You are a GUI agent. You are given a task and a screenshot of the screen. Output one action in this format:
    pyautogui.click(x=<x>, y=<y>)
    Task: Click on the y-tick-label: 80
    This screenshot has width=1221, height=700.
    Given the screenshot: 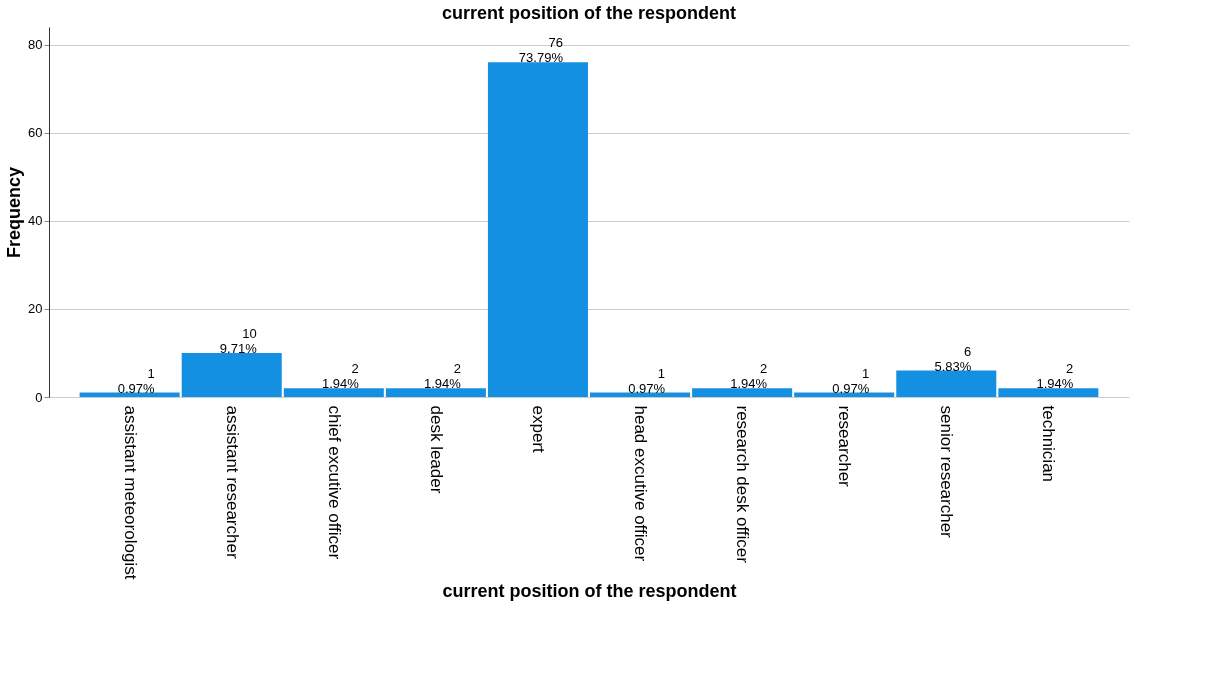 What is the action you would take?
    pyautogui.click(x=35, y=45)
    